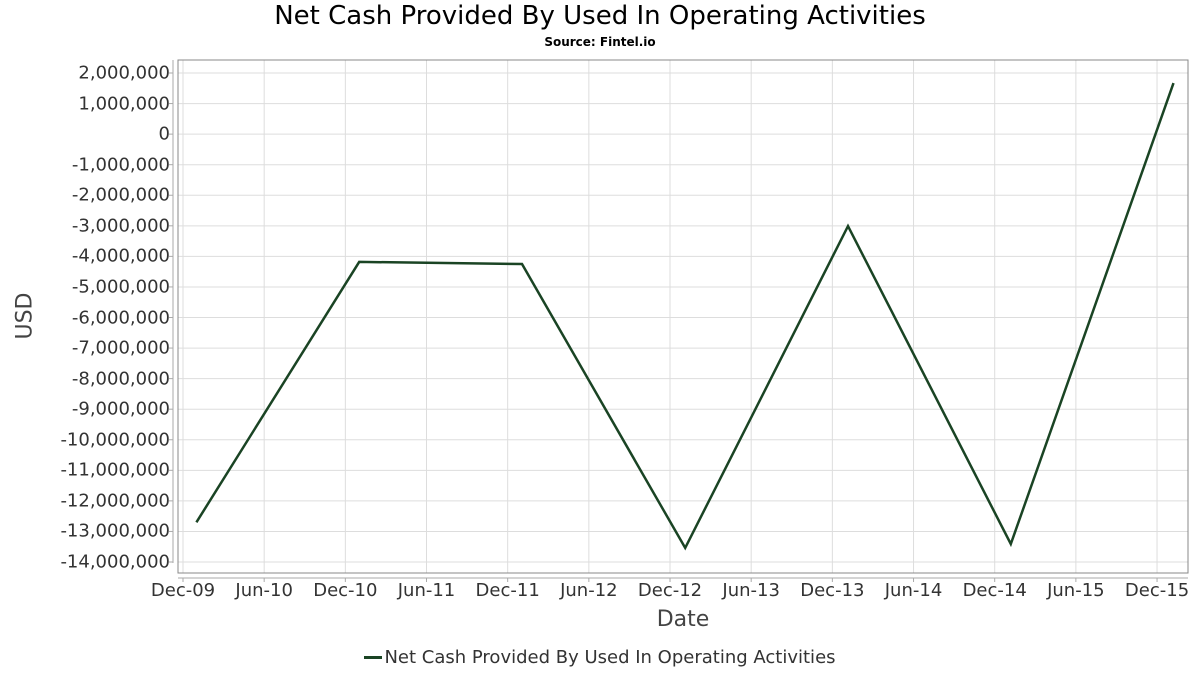  Describe the element at coordinates (115, 562) in the screenshot. I see `y-tick-label: -14,000,000` at that location.